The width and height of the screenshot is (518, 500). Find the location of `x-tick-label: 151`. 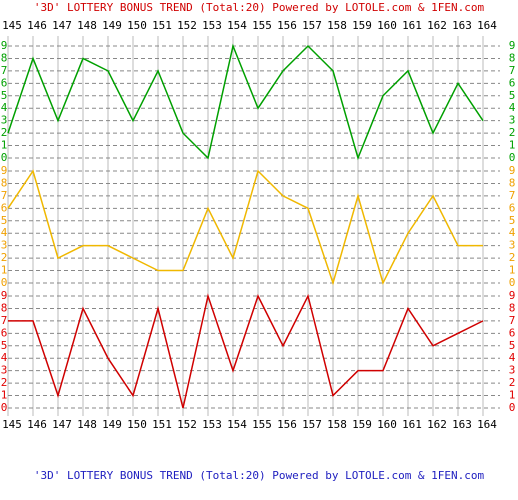

x-tick-label: 151 is located at coordinates (162, 25).